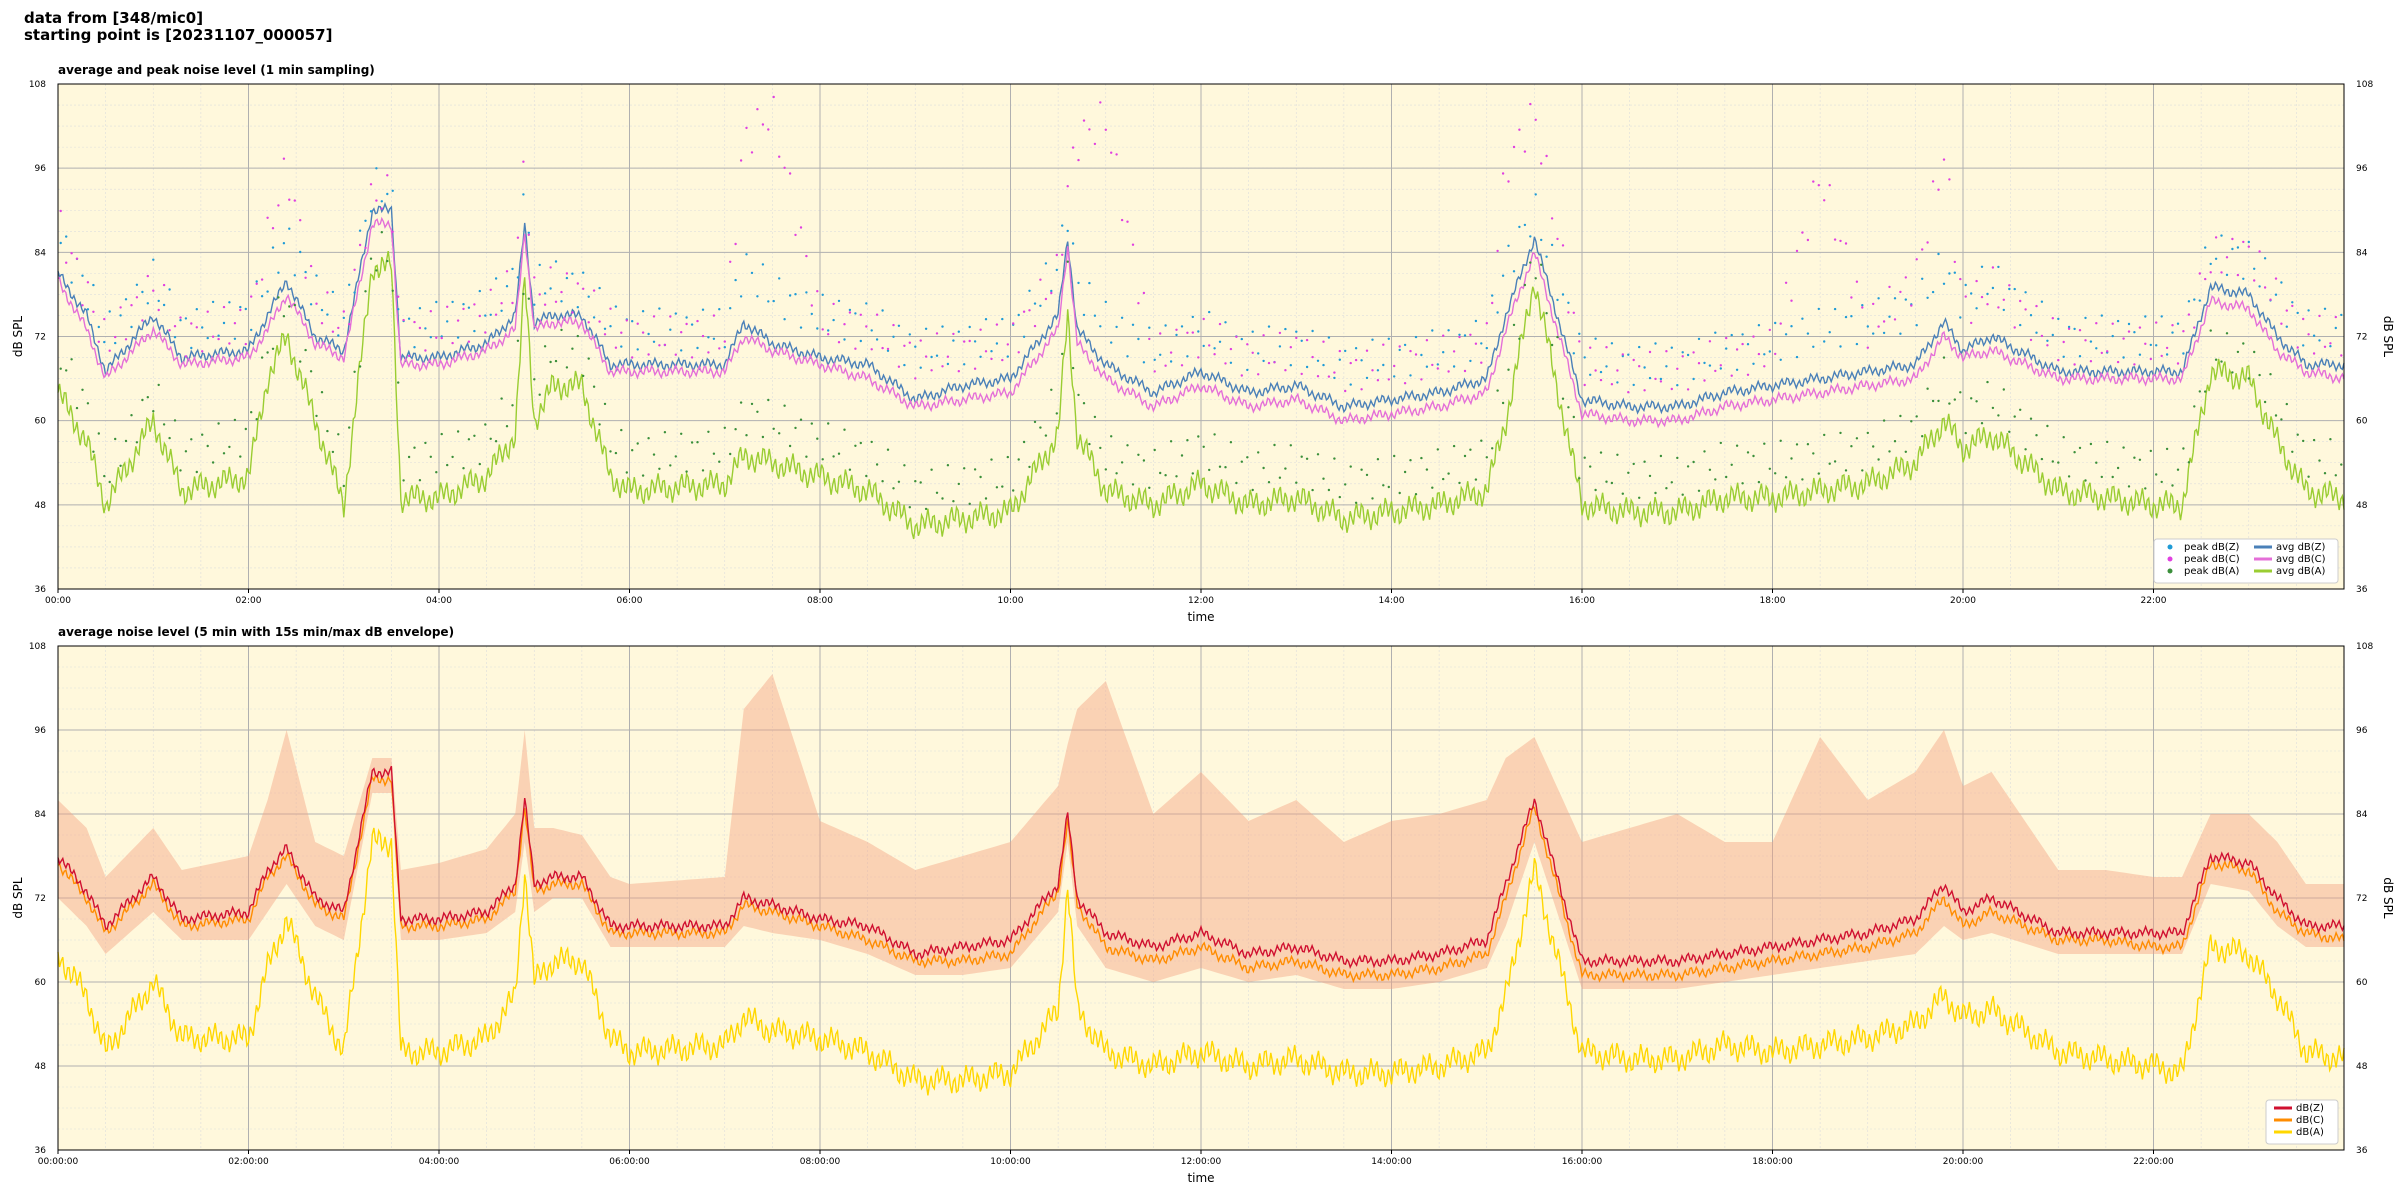  What do you see at coordinates (2310, 1132) in the screenshot?
I see `legend-label: dB(A)` at bounding box center [2310, 1132].